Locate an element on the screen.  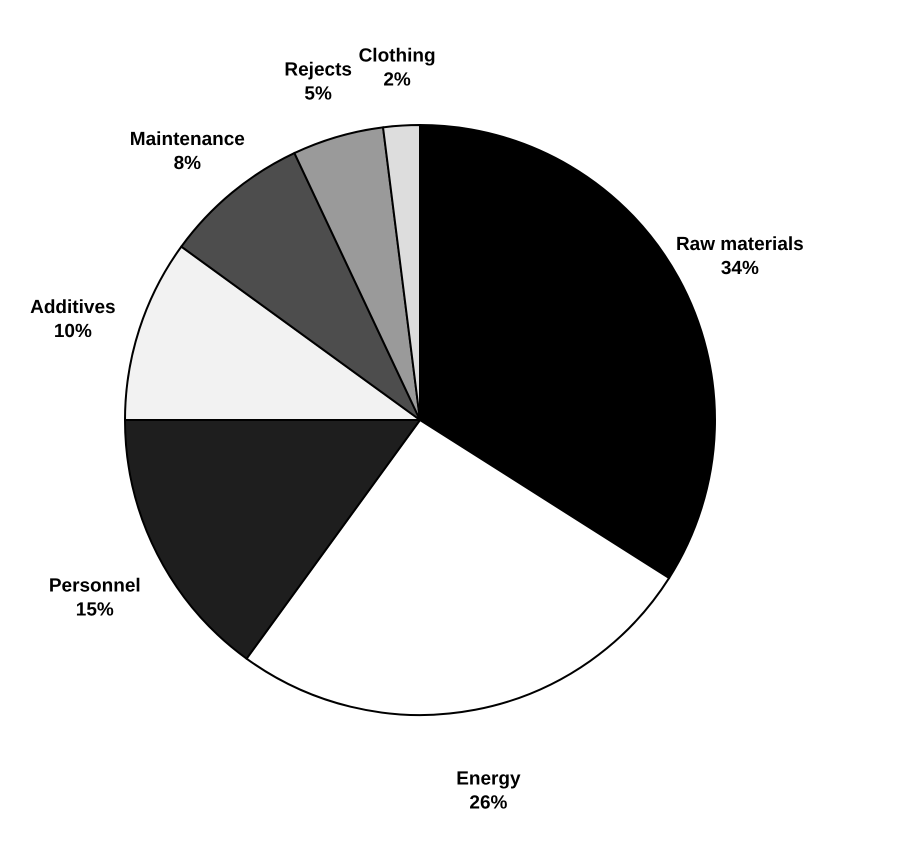
data-label: 34% is located at coordinates (739, 269).